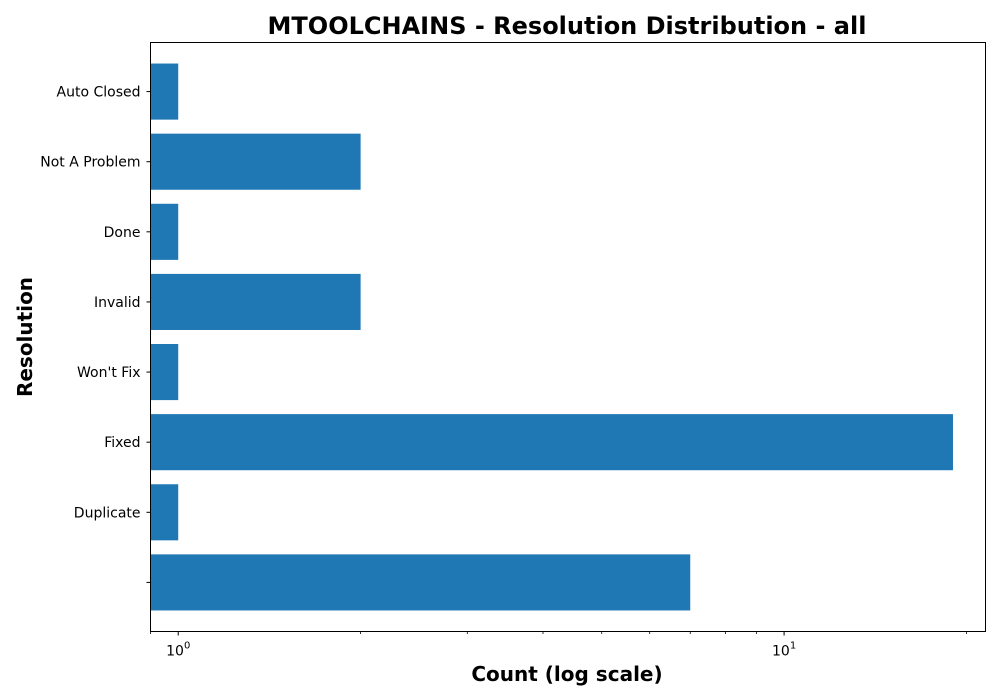 This screenshot has width=1000, height=700. What do you see at coordinates (90, 163) in the screenshot?
I see `y-tick-label: Not A Problem` at bounding box center [90, 163].